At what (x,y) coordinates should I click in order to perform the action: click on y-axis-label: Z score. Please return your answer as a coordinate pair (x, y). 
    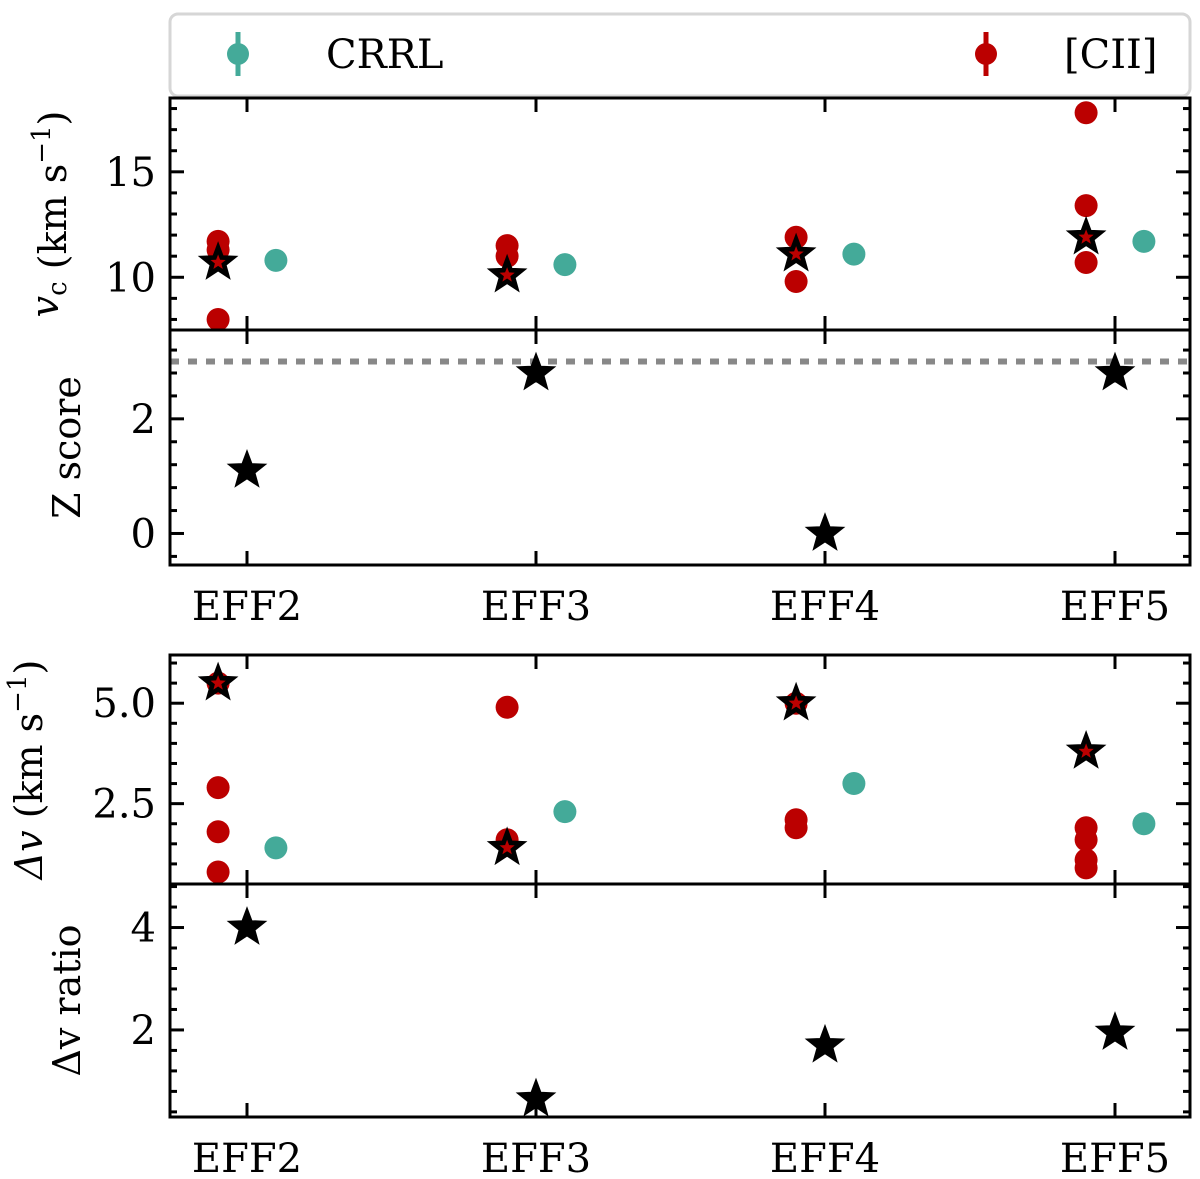
    Looking at the image, I should click on (67, 447).